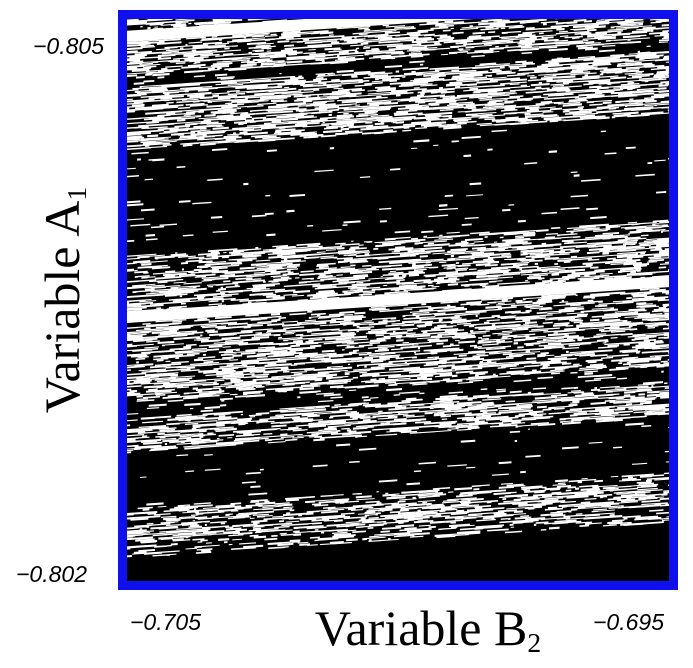 This screenshot has height=668, width=693. I want to click on x-axis-label-subscript: 2, so click(534, 642).